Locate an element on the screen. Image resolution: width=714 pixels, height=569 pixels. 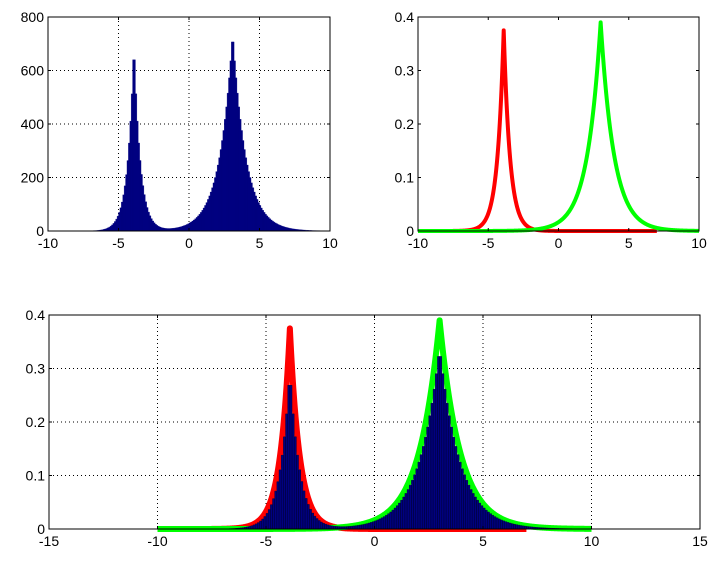
green-density-curve is located at coordinates (558, 126).